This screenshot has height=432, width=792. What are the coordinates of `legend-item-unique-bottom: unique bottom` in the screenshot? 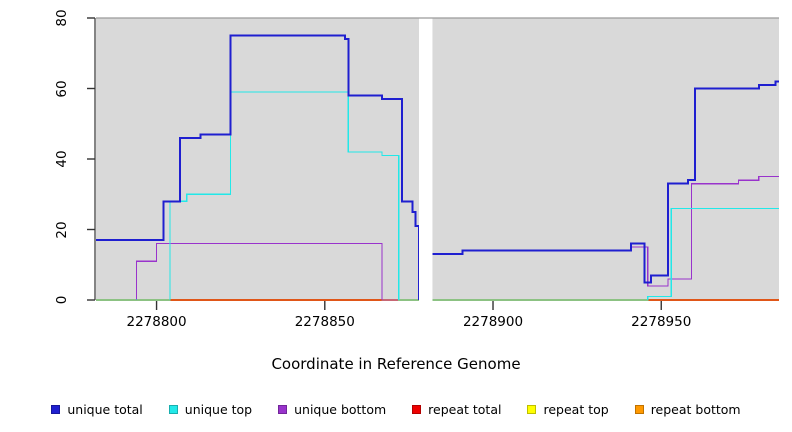 It's located at (332, 409).